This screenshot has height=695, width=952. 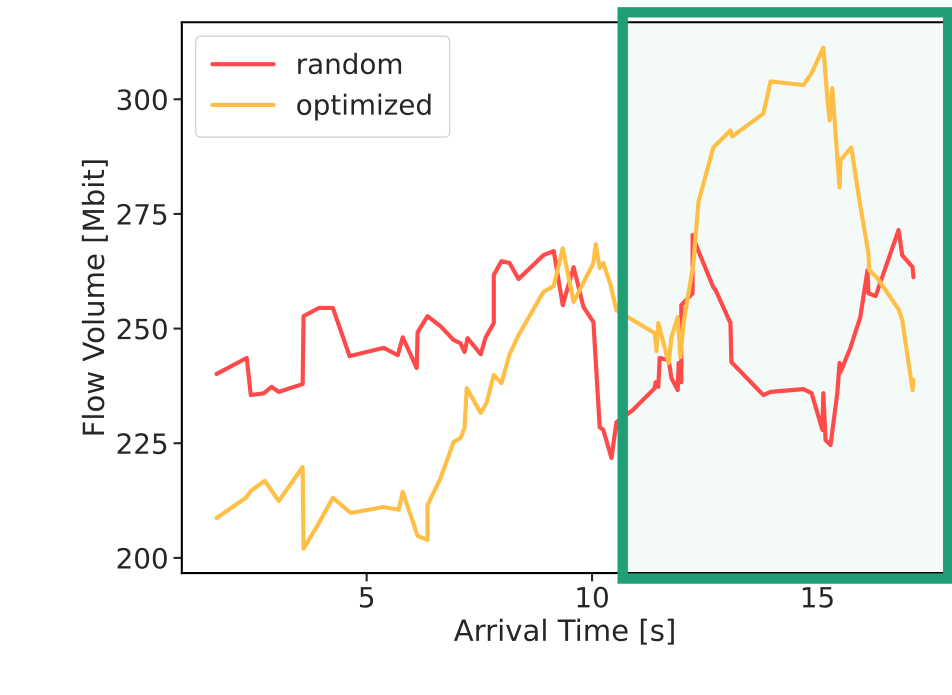 What do you see at coordinates (142, 99) in the screenshot?
I see `y-tick-label: 300` at bounding box center [142, 99].